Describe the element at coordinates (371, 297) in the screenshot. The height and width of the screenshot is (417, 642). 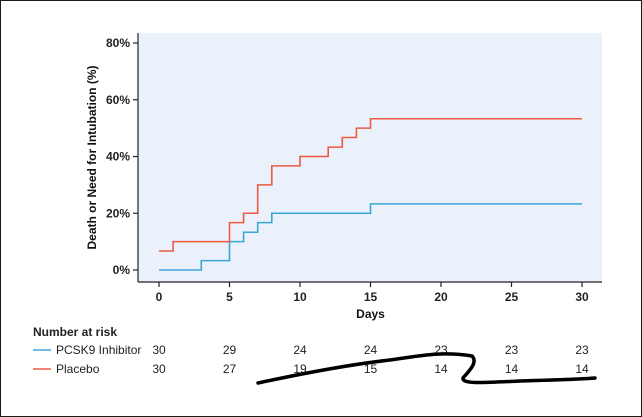
I see `x-tick-label: 15` at that location.